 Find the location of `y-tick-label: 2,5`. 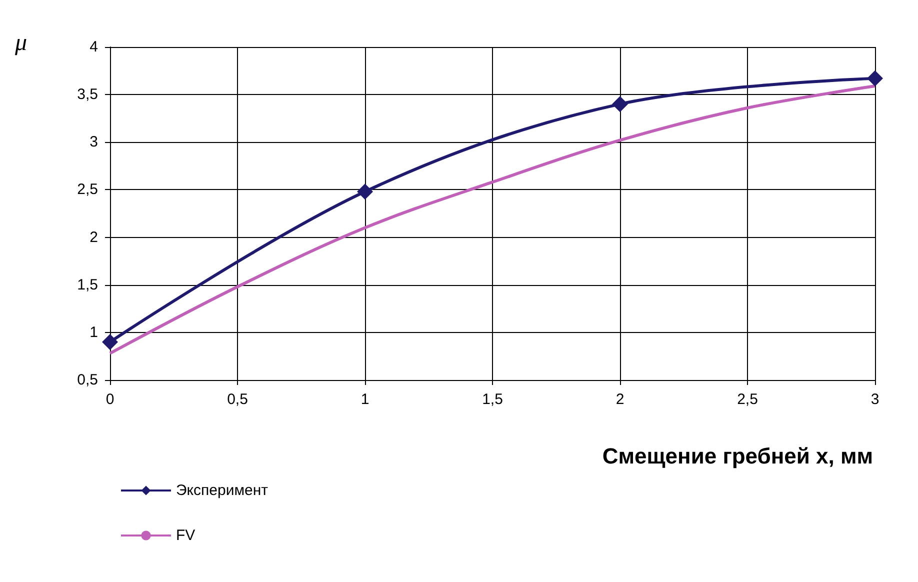

y-tick-label: 2,5 is located at coordinates (87, 189).